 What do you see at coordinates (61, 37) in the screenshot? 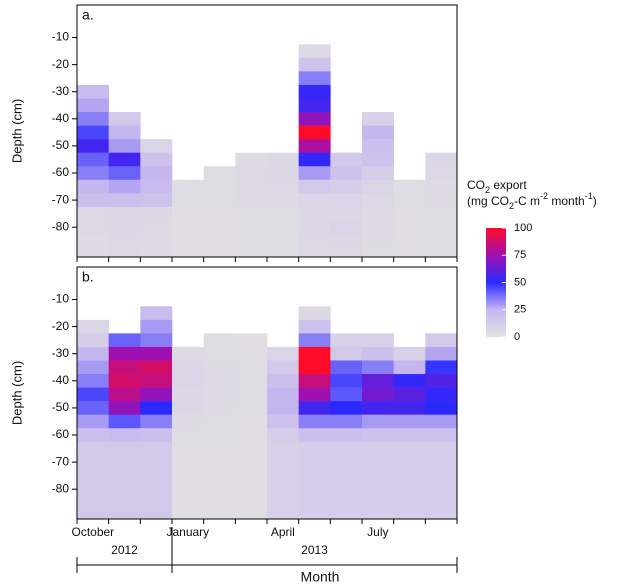
I see `y-tick-label: -10` at bounding box center [61, 37].